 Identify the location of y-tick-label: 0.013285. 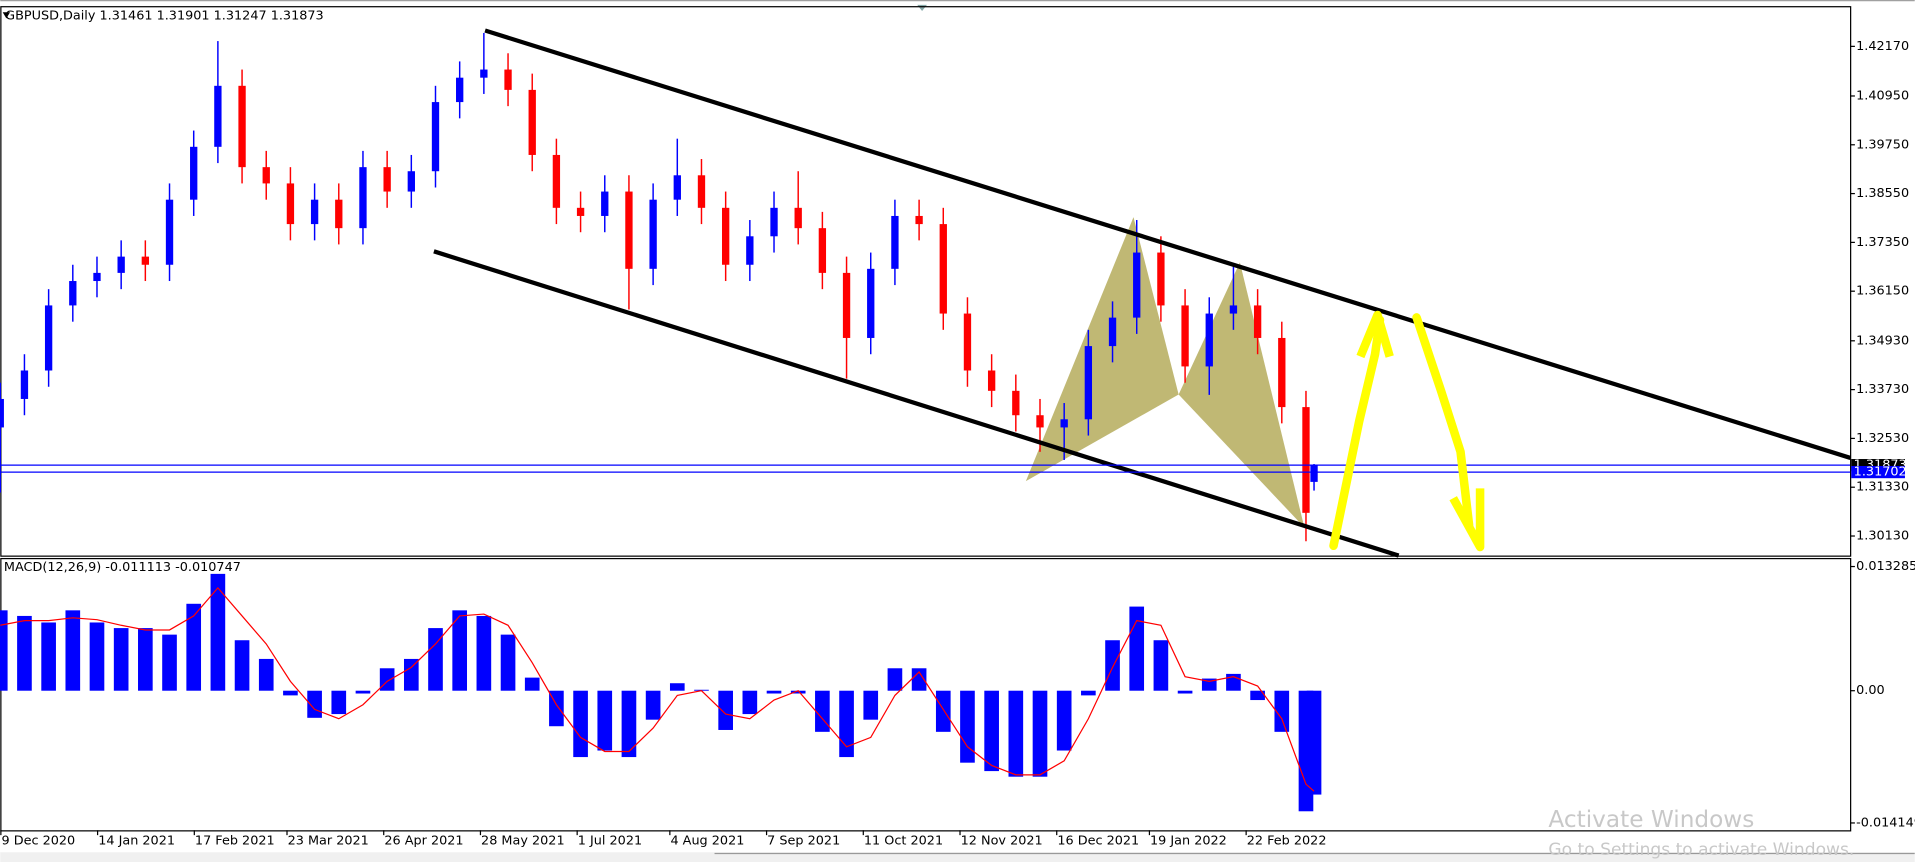
(1885, 566).